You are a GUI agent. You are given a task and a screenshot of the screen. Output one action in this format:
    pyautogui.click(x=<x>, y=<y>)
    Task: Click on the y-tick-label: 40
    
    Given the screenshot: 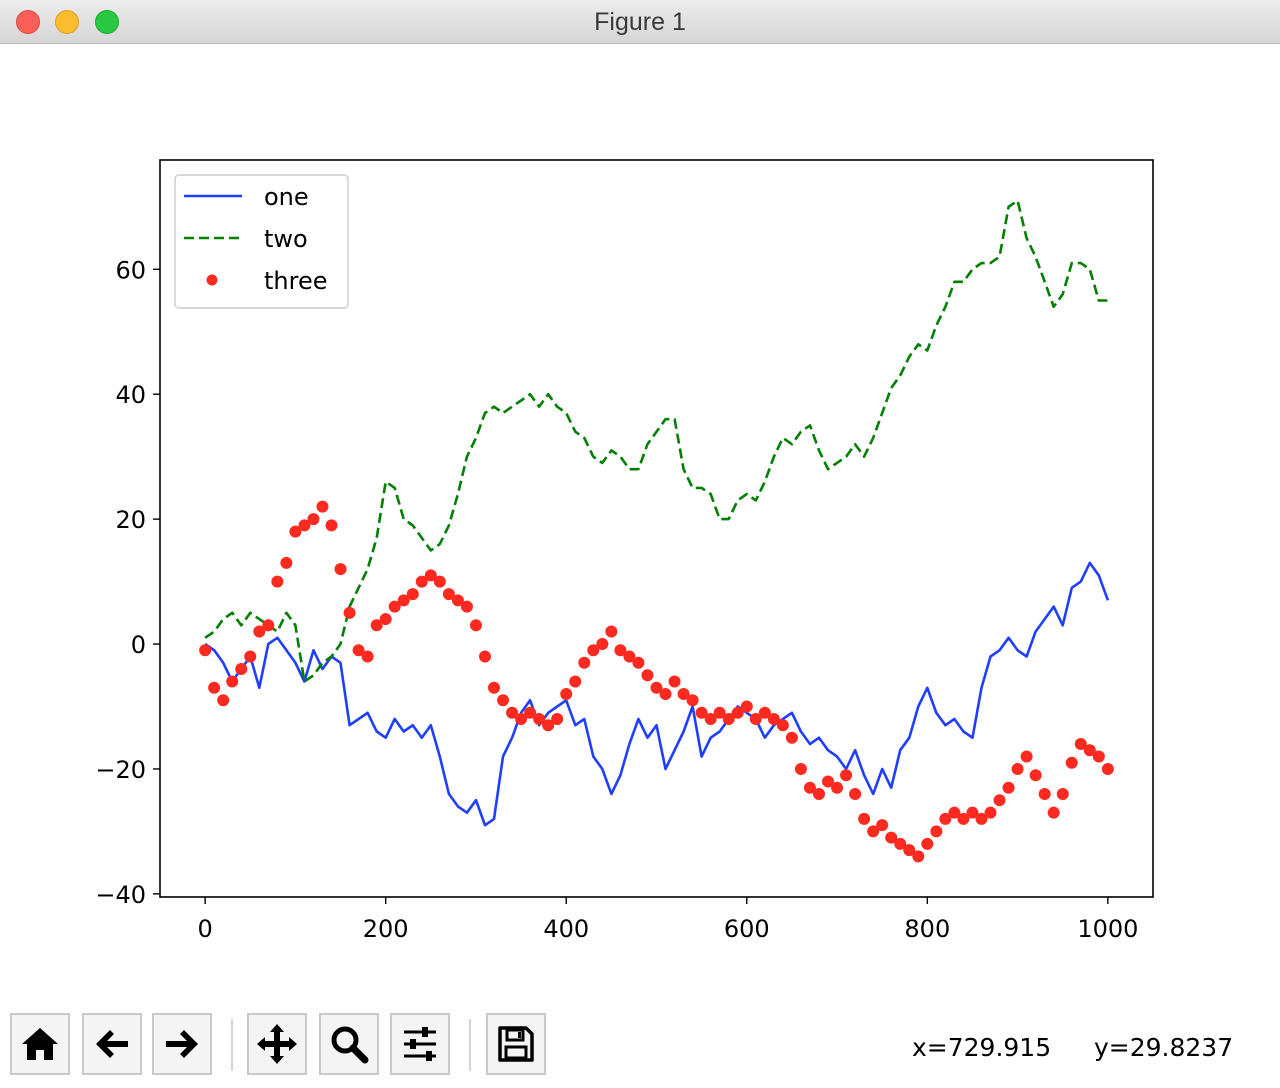 What is the action you would take?
    pyautogui.click(x=130, y=395)
    